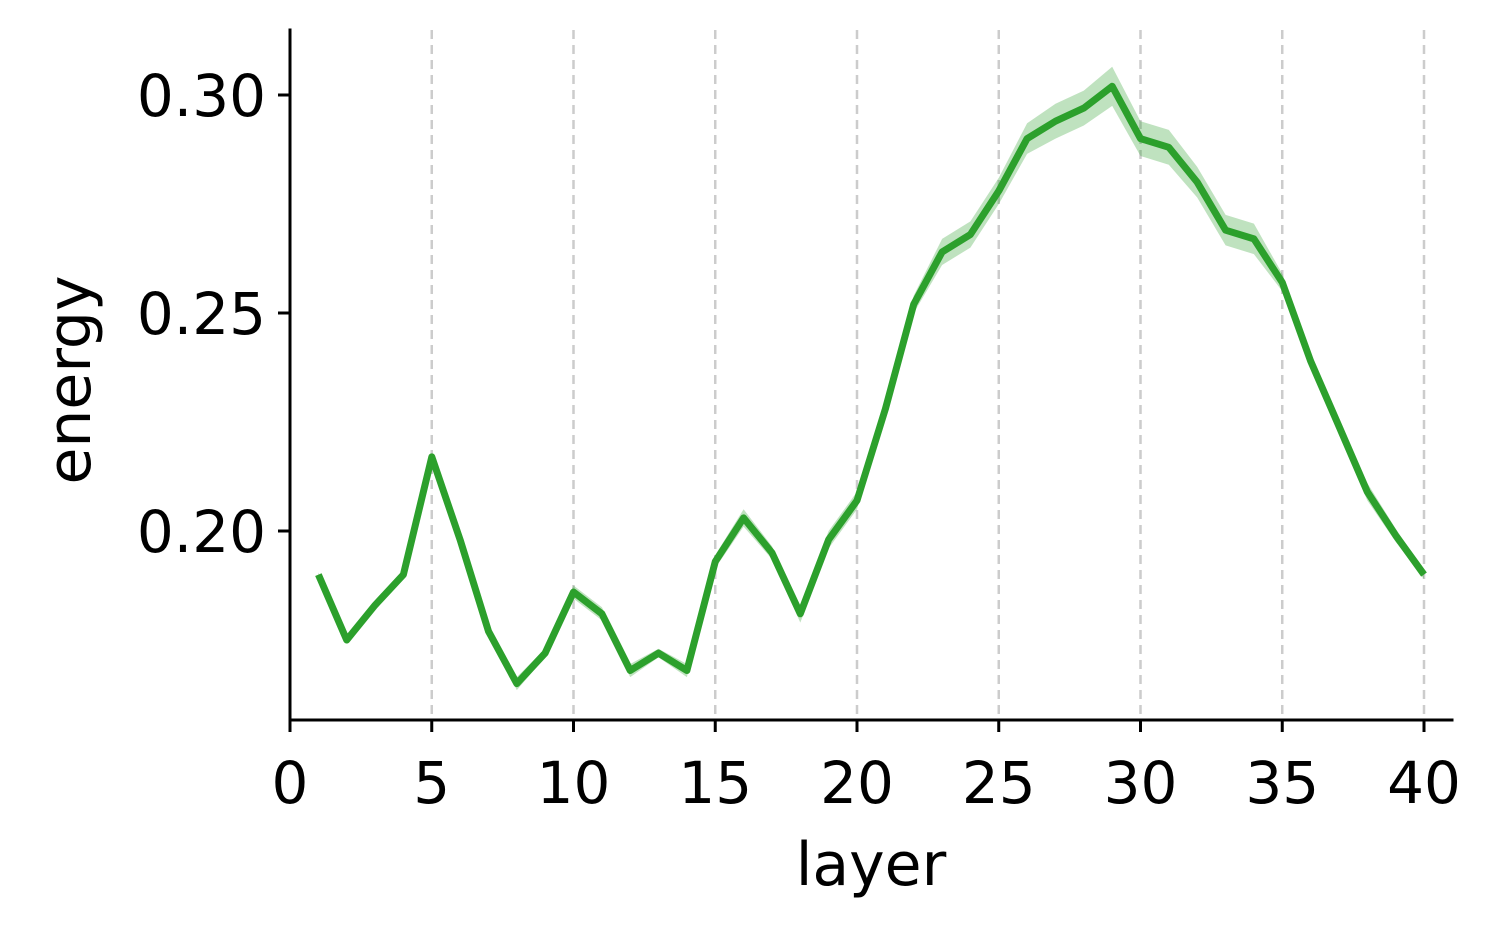  Describe the element at coordinates (70, 379) in the screenshot. I see `y-axis-label: energy` at that location.